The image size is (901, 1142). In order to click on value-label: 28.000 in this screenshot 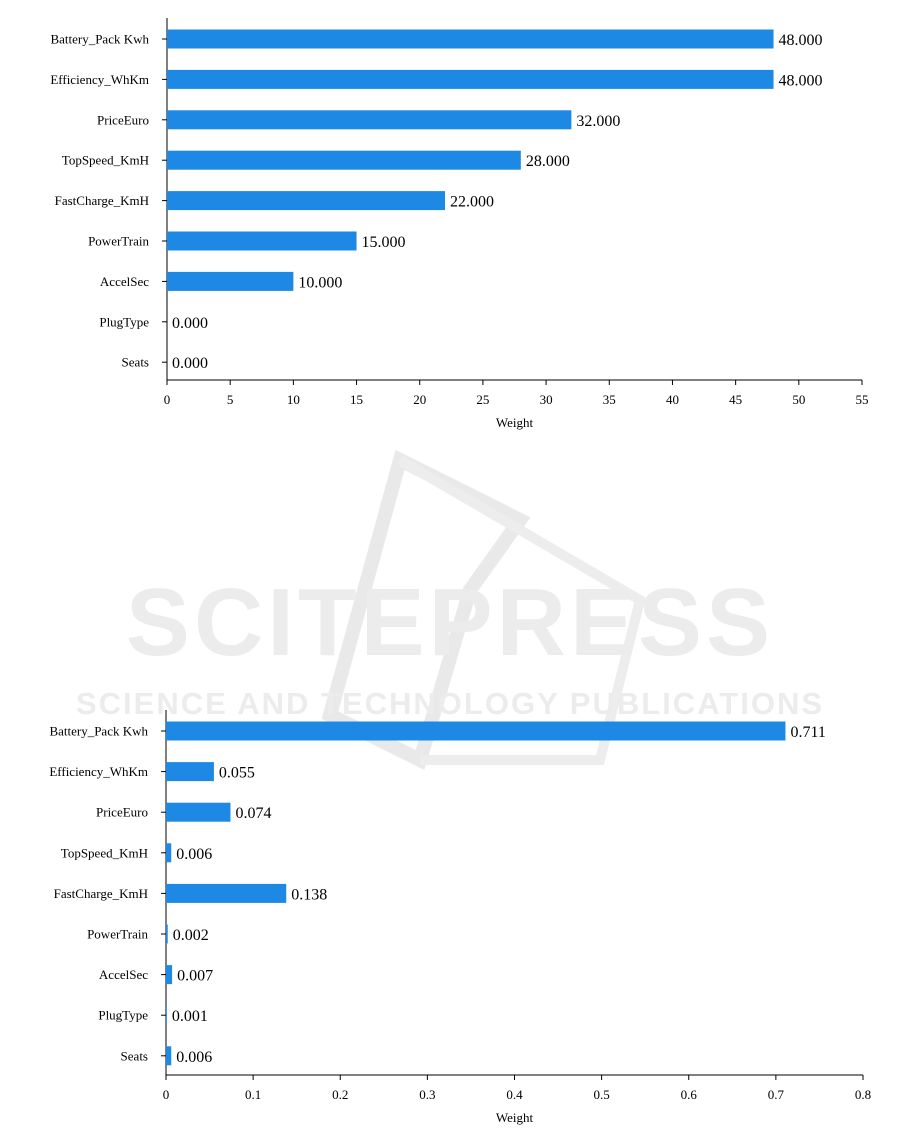, I will do `click(548, 161)`.